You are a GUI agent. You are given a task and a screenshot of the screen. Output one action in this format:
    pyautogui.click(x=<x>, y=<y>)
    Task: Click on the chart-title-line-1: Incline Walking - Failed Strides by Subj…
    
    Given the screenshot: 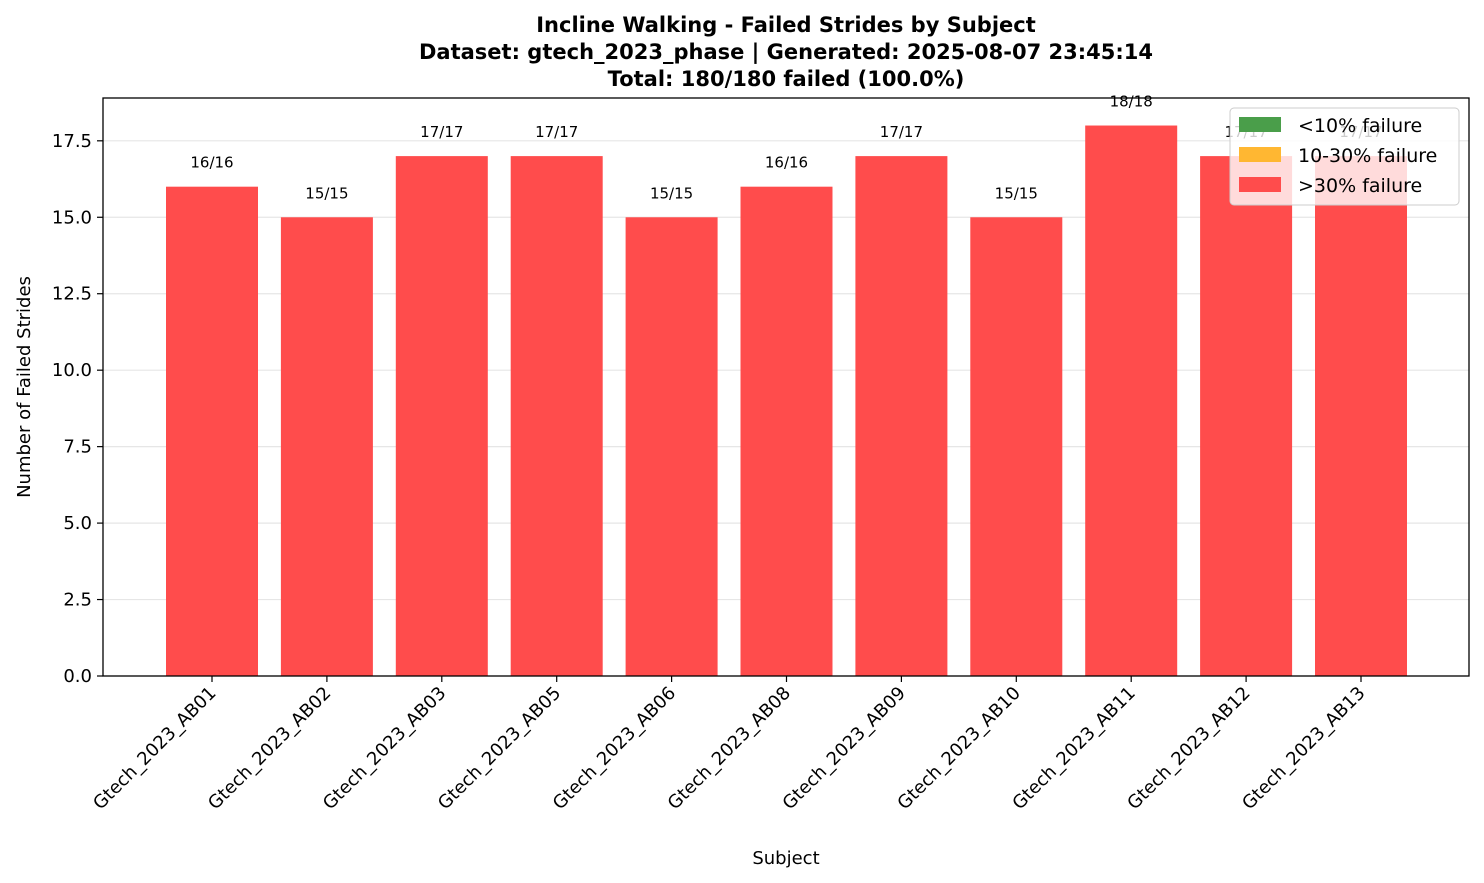 What is the action you would take?
    pyautogui.click(x=786, y=25)
    